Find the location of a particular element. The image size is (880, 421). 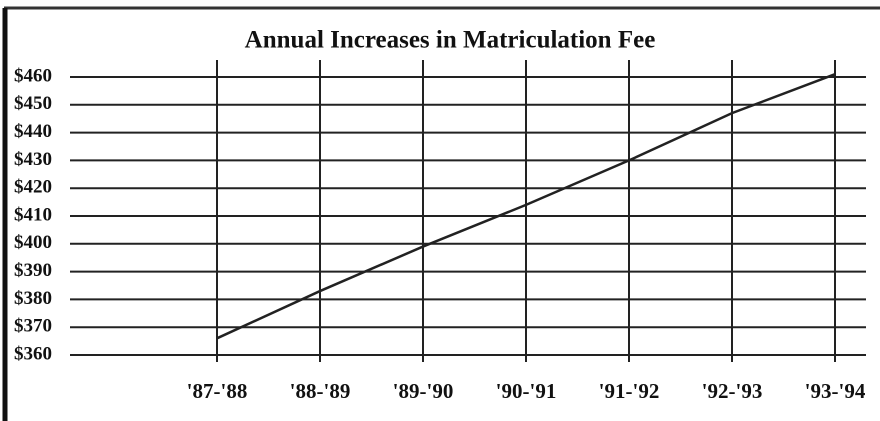

y-tick-label: $450 is located at coordinates (33, 103).